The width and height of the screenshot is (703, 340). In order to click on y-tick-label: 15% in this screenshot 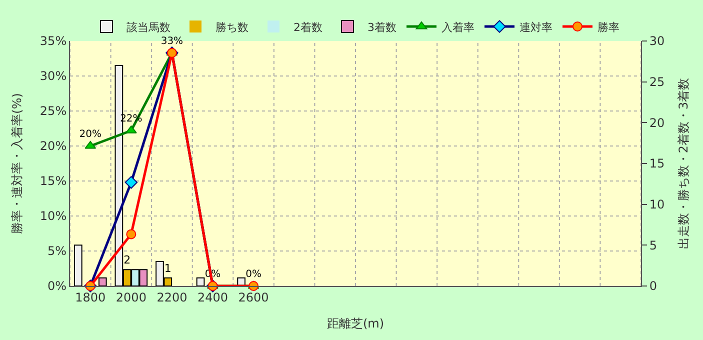, I will do `click(53, 181)`.